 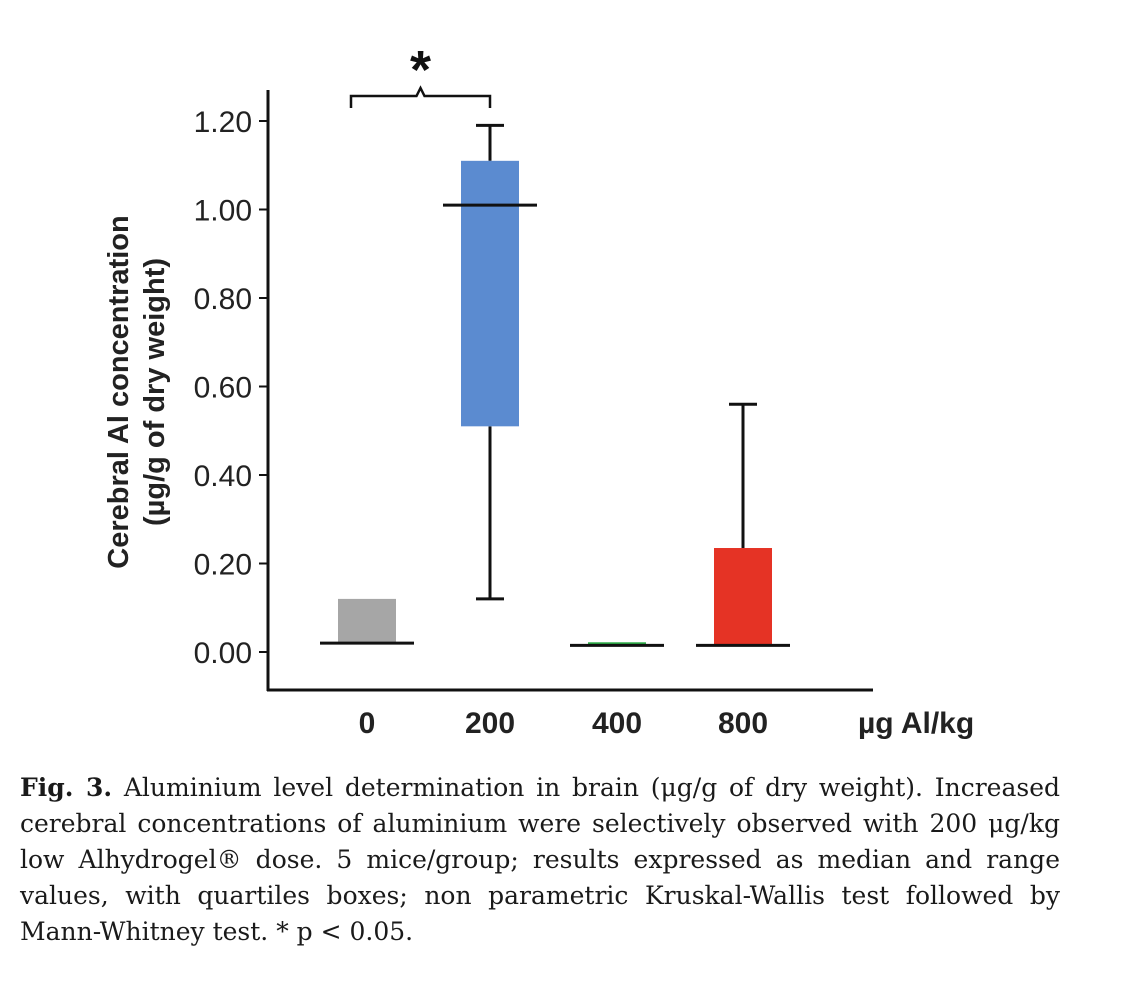 I want to click on significance-star: *, so click(x=420, y=70).